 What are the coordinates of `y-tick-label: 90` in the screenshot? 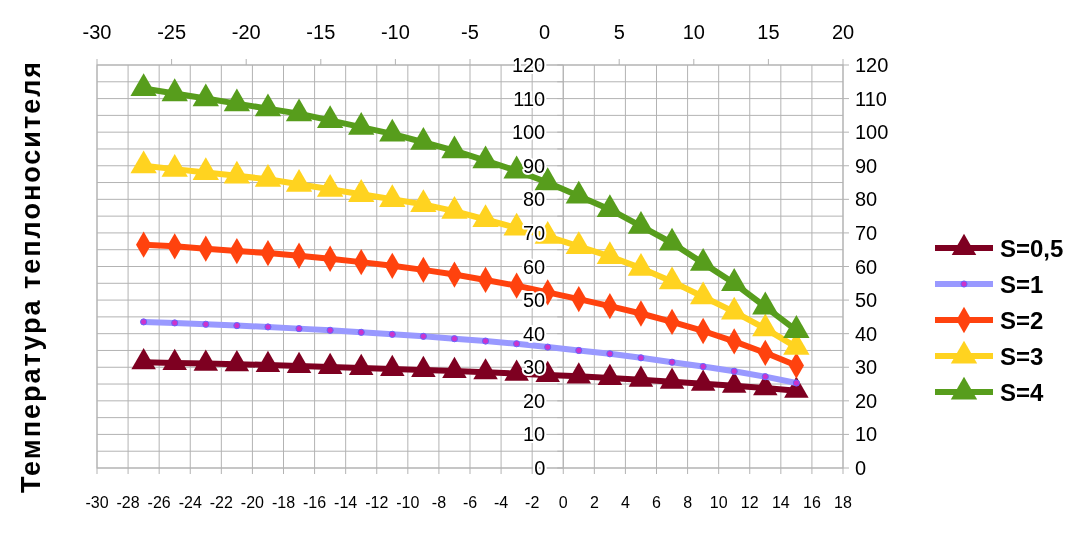 It's located at (534, 165).